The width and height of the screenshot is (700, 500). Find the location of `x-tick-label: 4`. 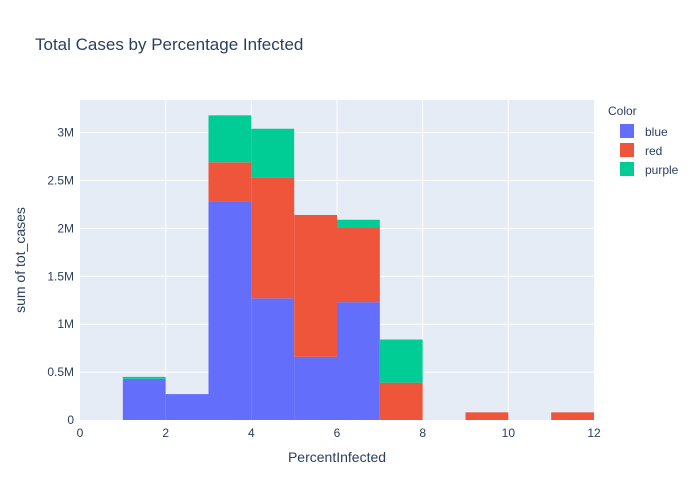

x-tick-label: 4 is located at coordinates (251, 433).